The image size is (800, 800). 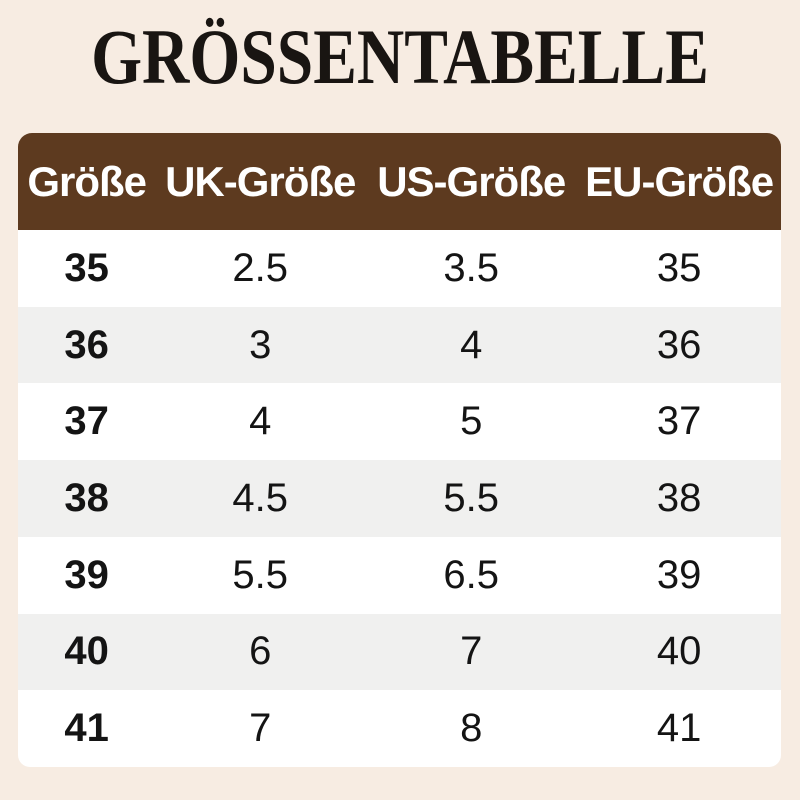 What do you see at coordinates (679, 421) in the screenshot?
I see `table-cell: 37` at bounding box center [679, 421].